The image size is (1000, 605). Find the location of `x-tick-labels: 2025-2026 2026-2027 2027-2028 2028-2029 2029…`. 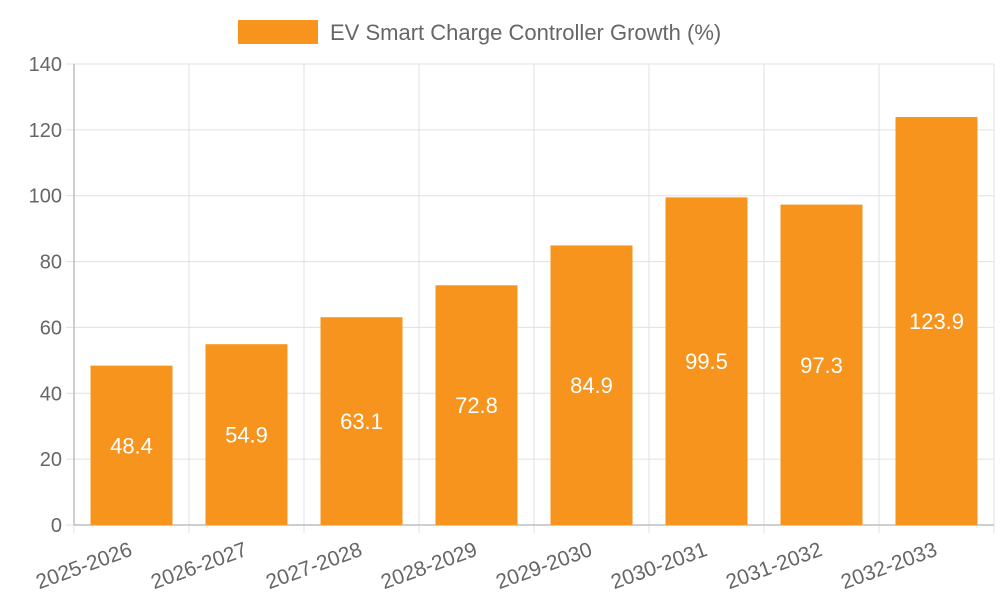

x-tick-labels: 2025-2026 2026-2027 2027-2028 2028-2029 2029… is located at coordinates (486, 566).